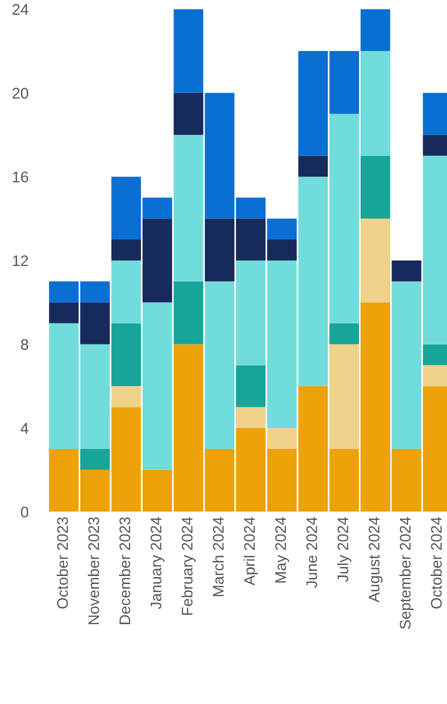 The height and width of the screenshot is (704, 447). What do you see at coordinates (20, 93) in the screenshot?
I see `y-tick-label: 20` at bounding box center [20, 93].